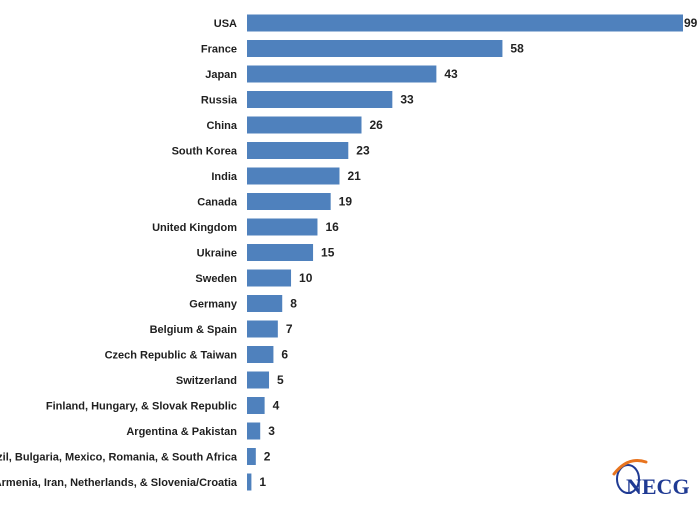  I want to click on data-label: 15, so click(328, 253).